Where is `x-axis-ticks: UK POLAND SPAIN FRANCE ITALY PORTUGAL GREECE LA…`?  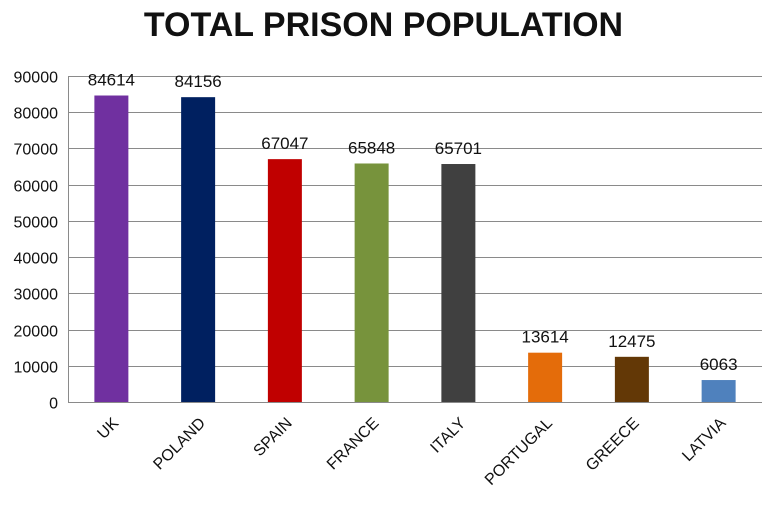
x-axis-ticks: UK POLAND SPAIN FRANCE ITALY PORTUGAL GREECE LA… is located at coordinates (411, 452).